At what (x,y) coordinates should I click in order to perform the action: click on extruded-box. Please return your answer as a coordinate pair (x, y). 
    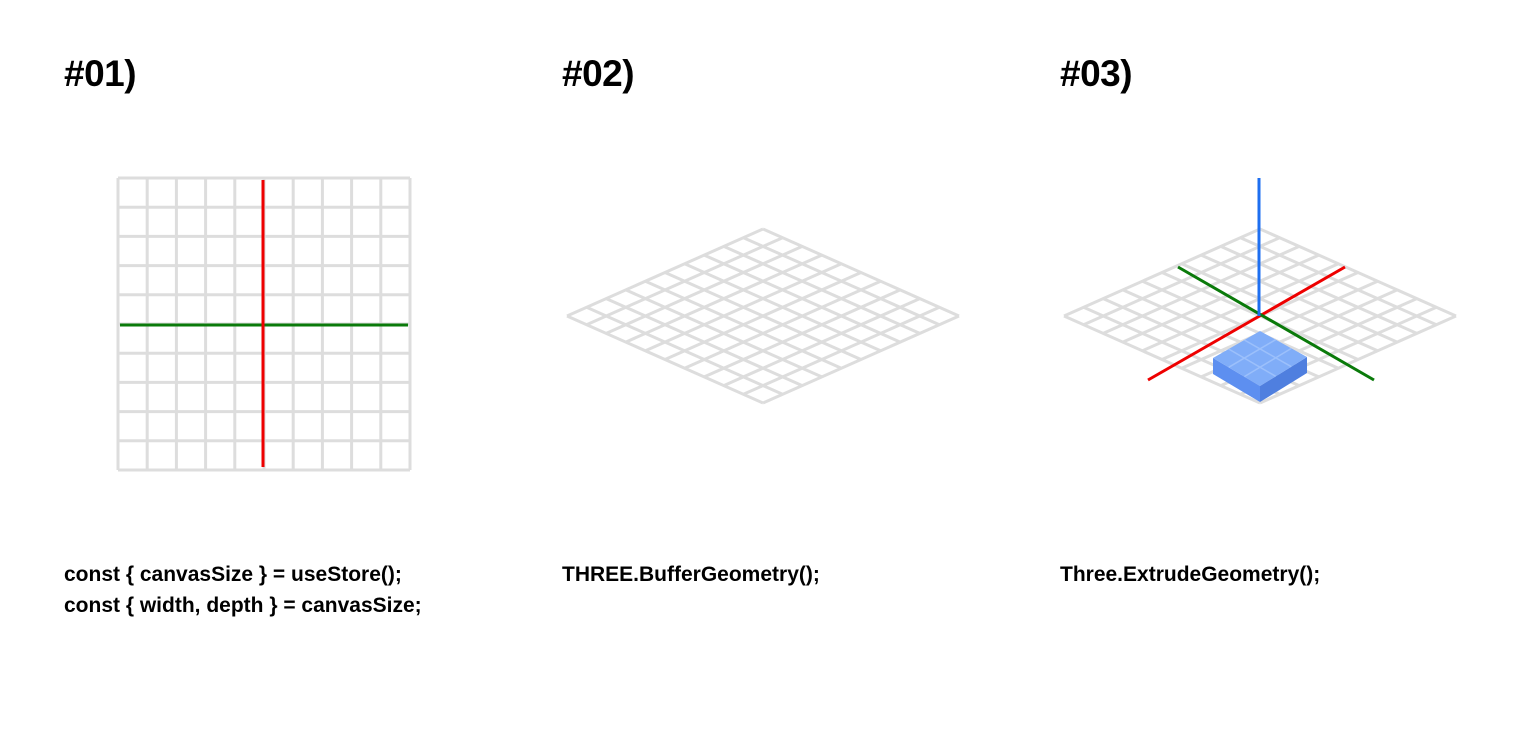
    Looking at the image, I should click on (1260, 366).